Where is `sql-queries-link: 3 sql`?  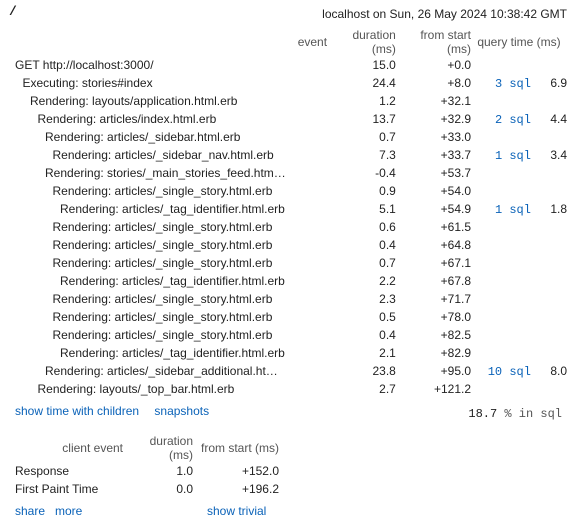 sql-queries-link: 3 sql is located at coordinates (512, 83).